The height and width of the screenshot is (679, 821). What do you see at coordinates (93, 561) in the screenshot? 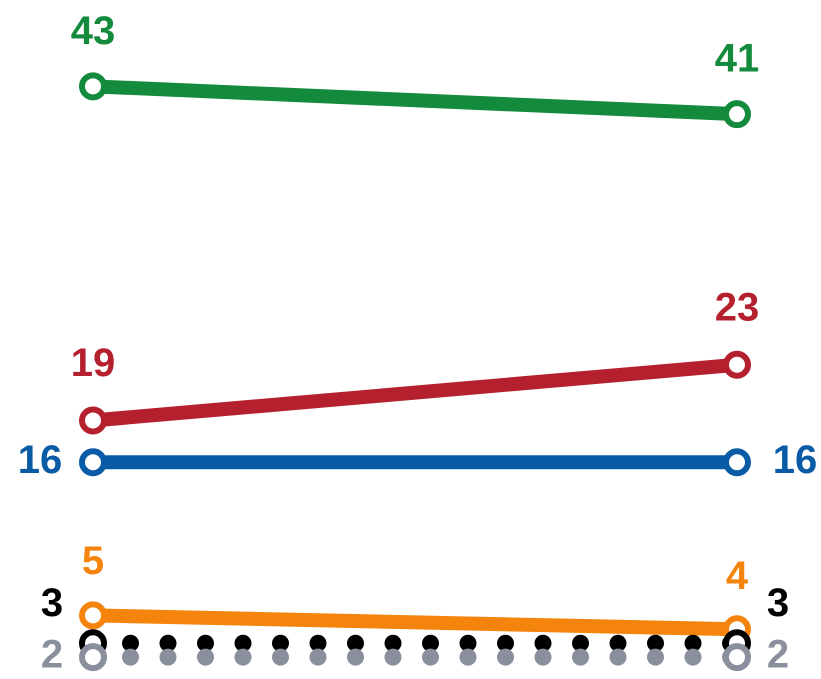
I see `data-label: 5` at bounding box center [93, 561].